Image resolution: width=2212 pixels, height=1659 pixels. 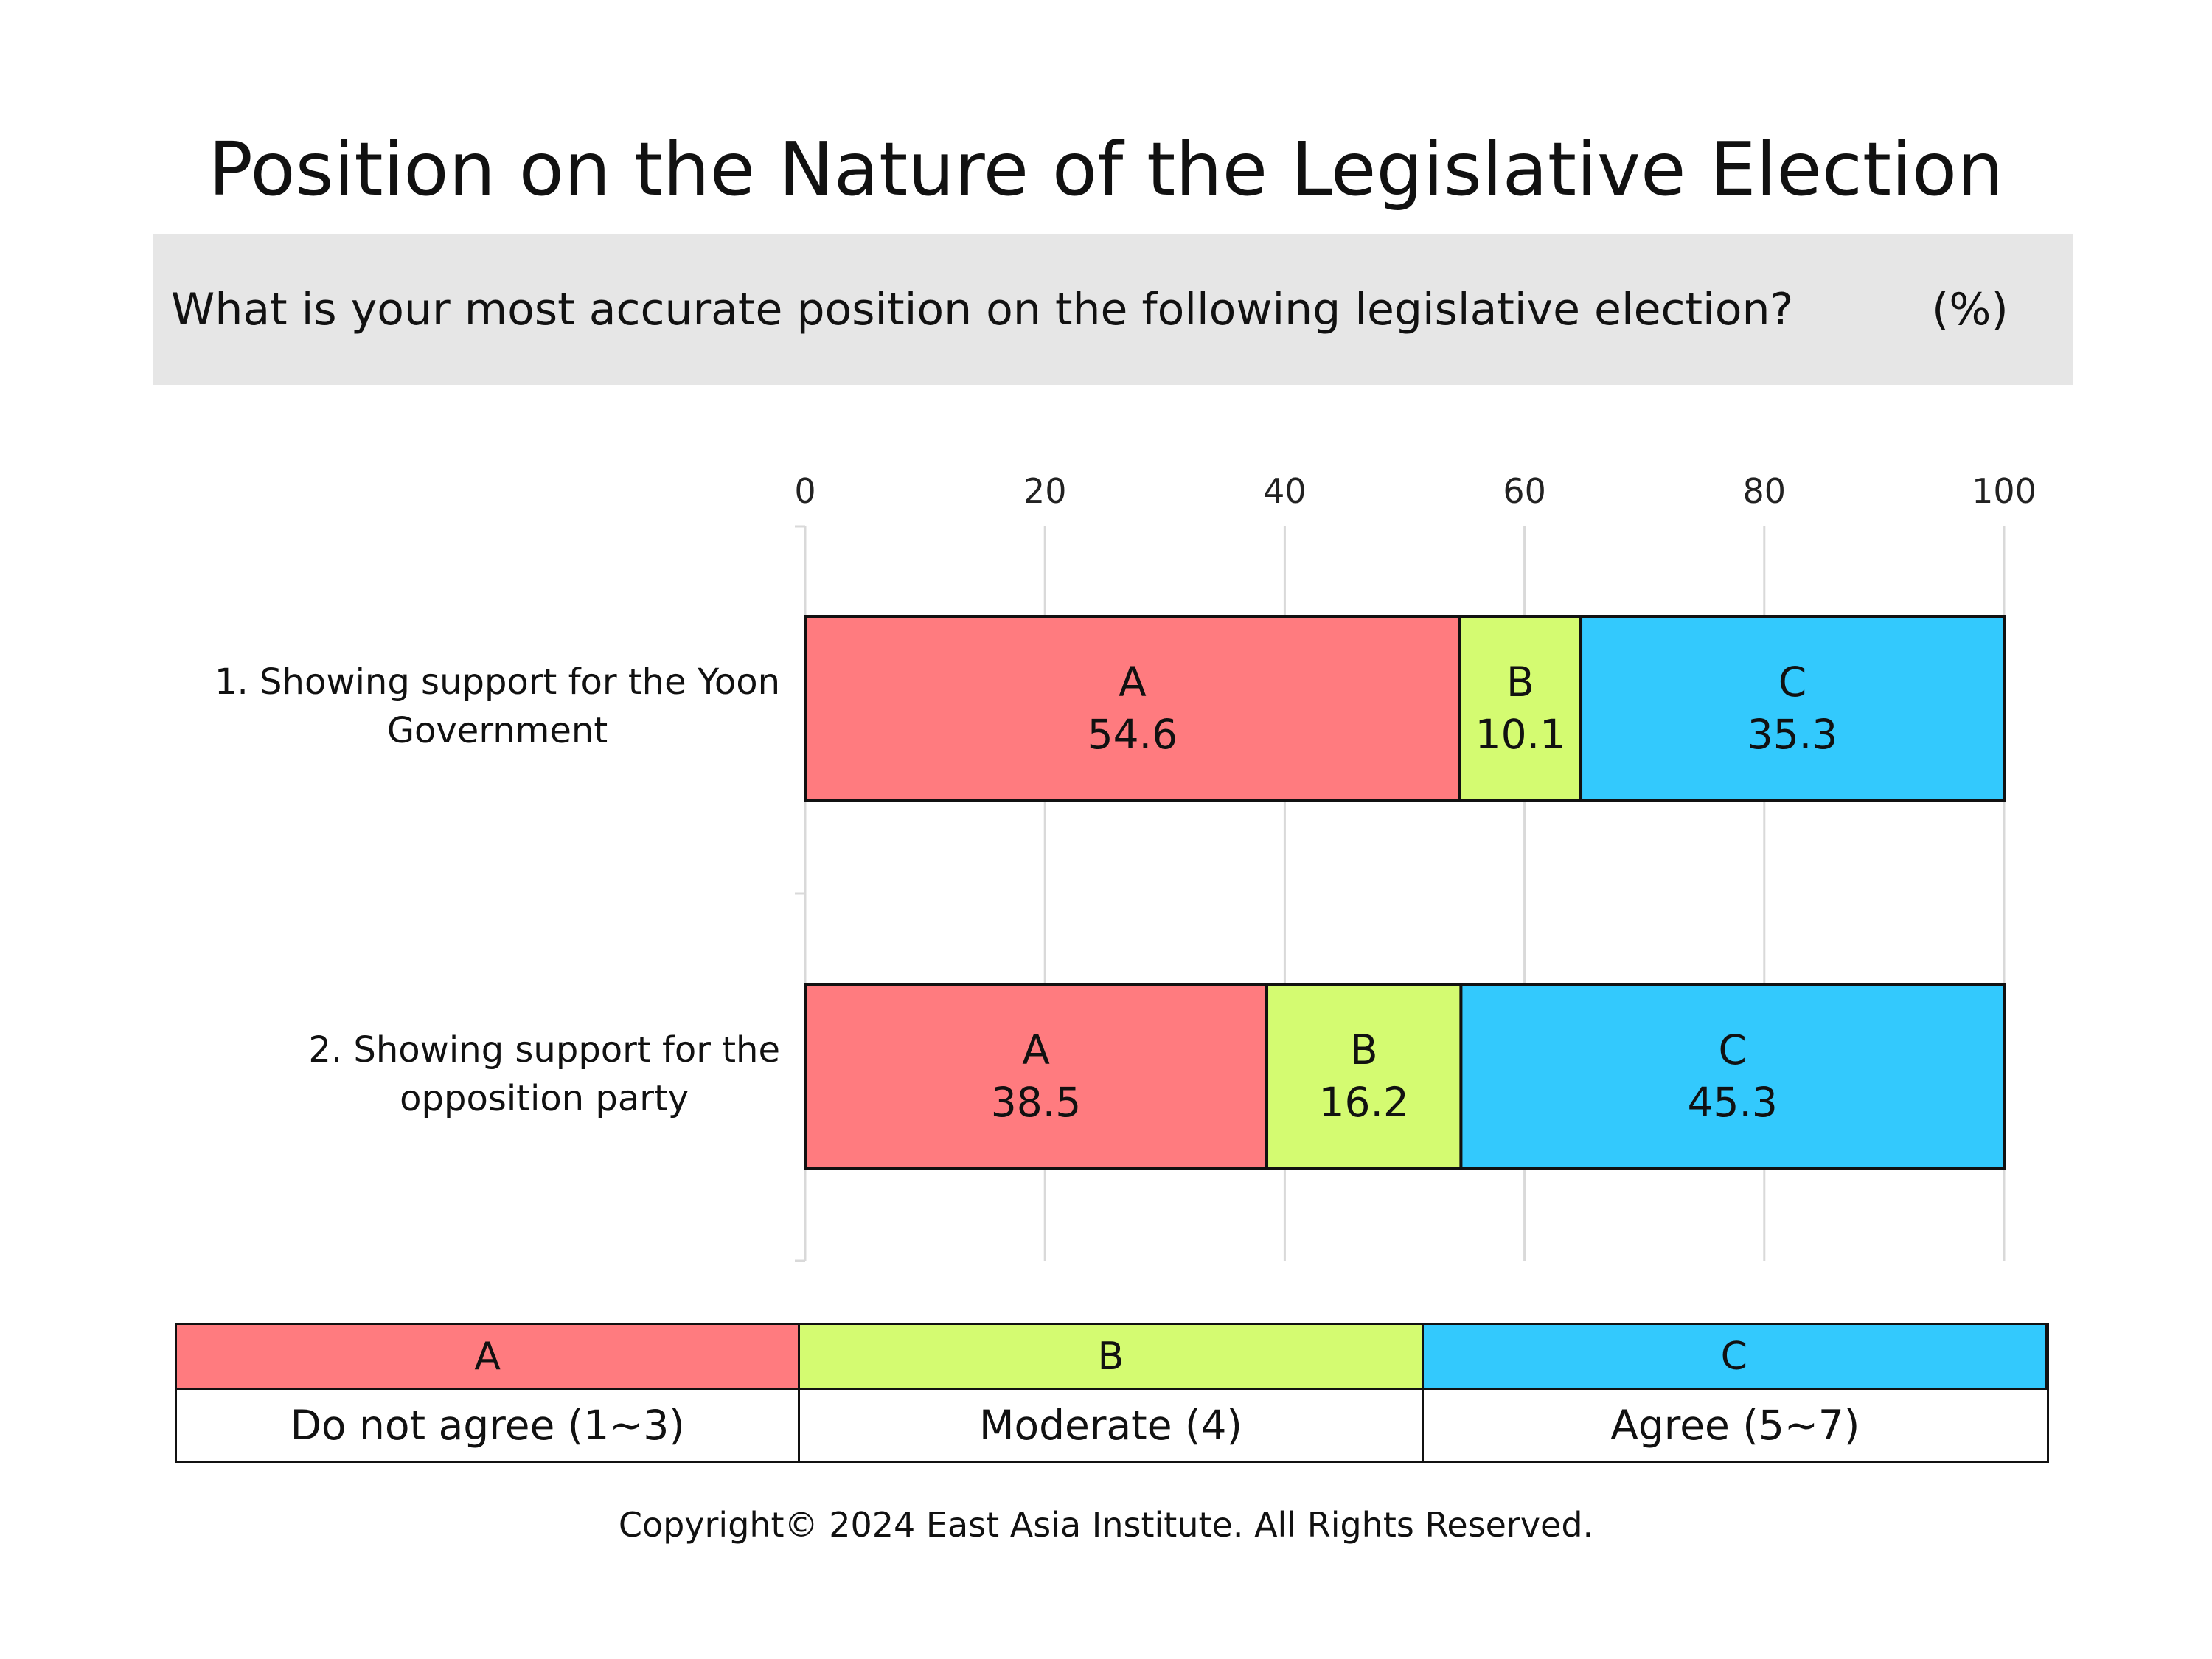 I want to click on category-label-line: 1. Showing support for the Yoon, so click(x=497, y=682).